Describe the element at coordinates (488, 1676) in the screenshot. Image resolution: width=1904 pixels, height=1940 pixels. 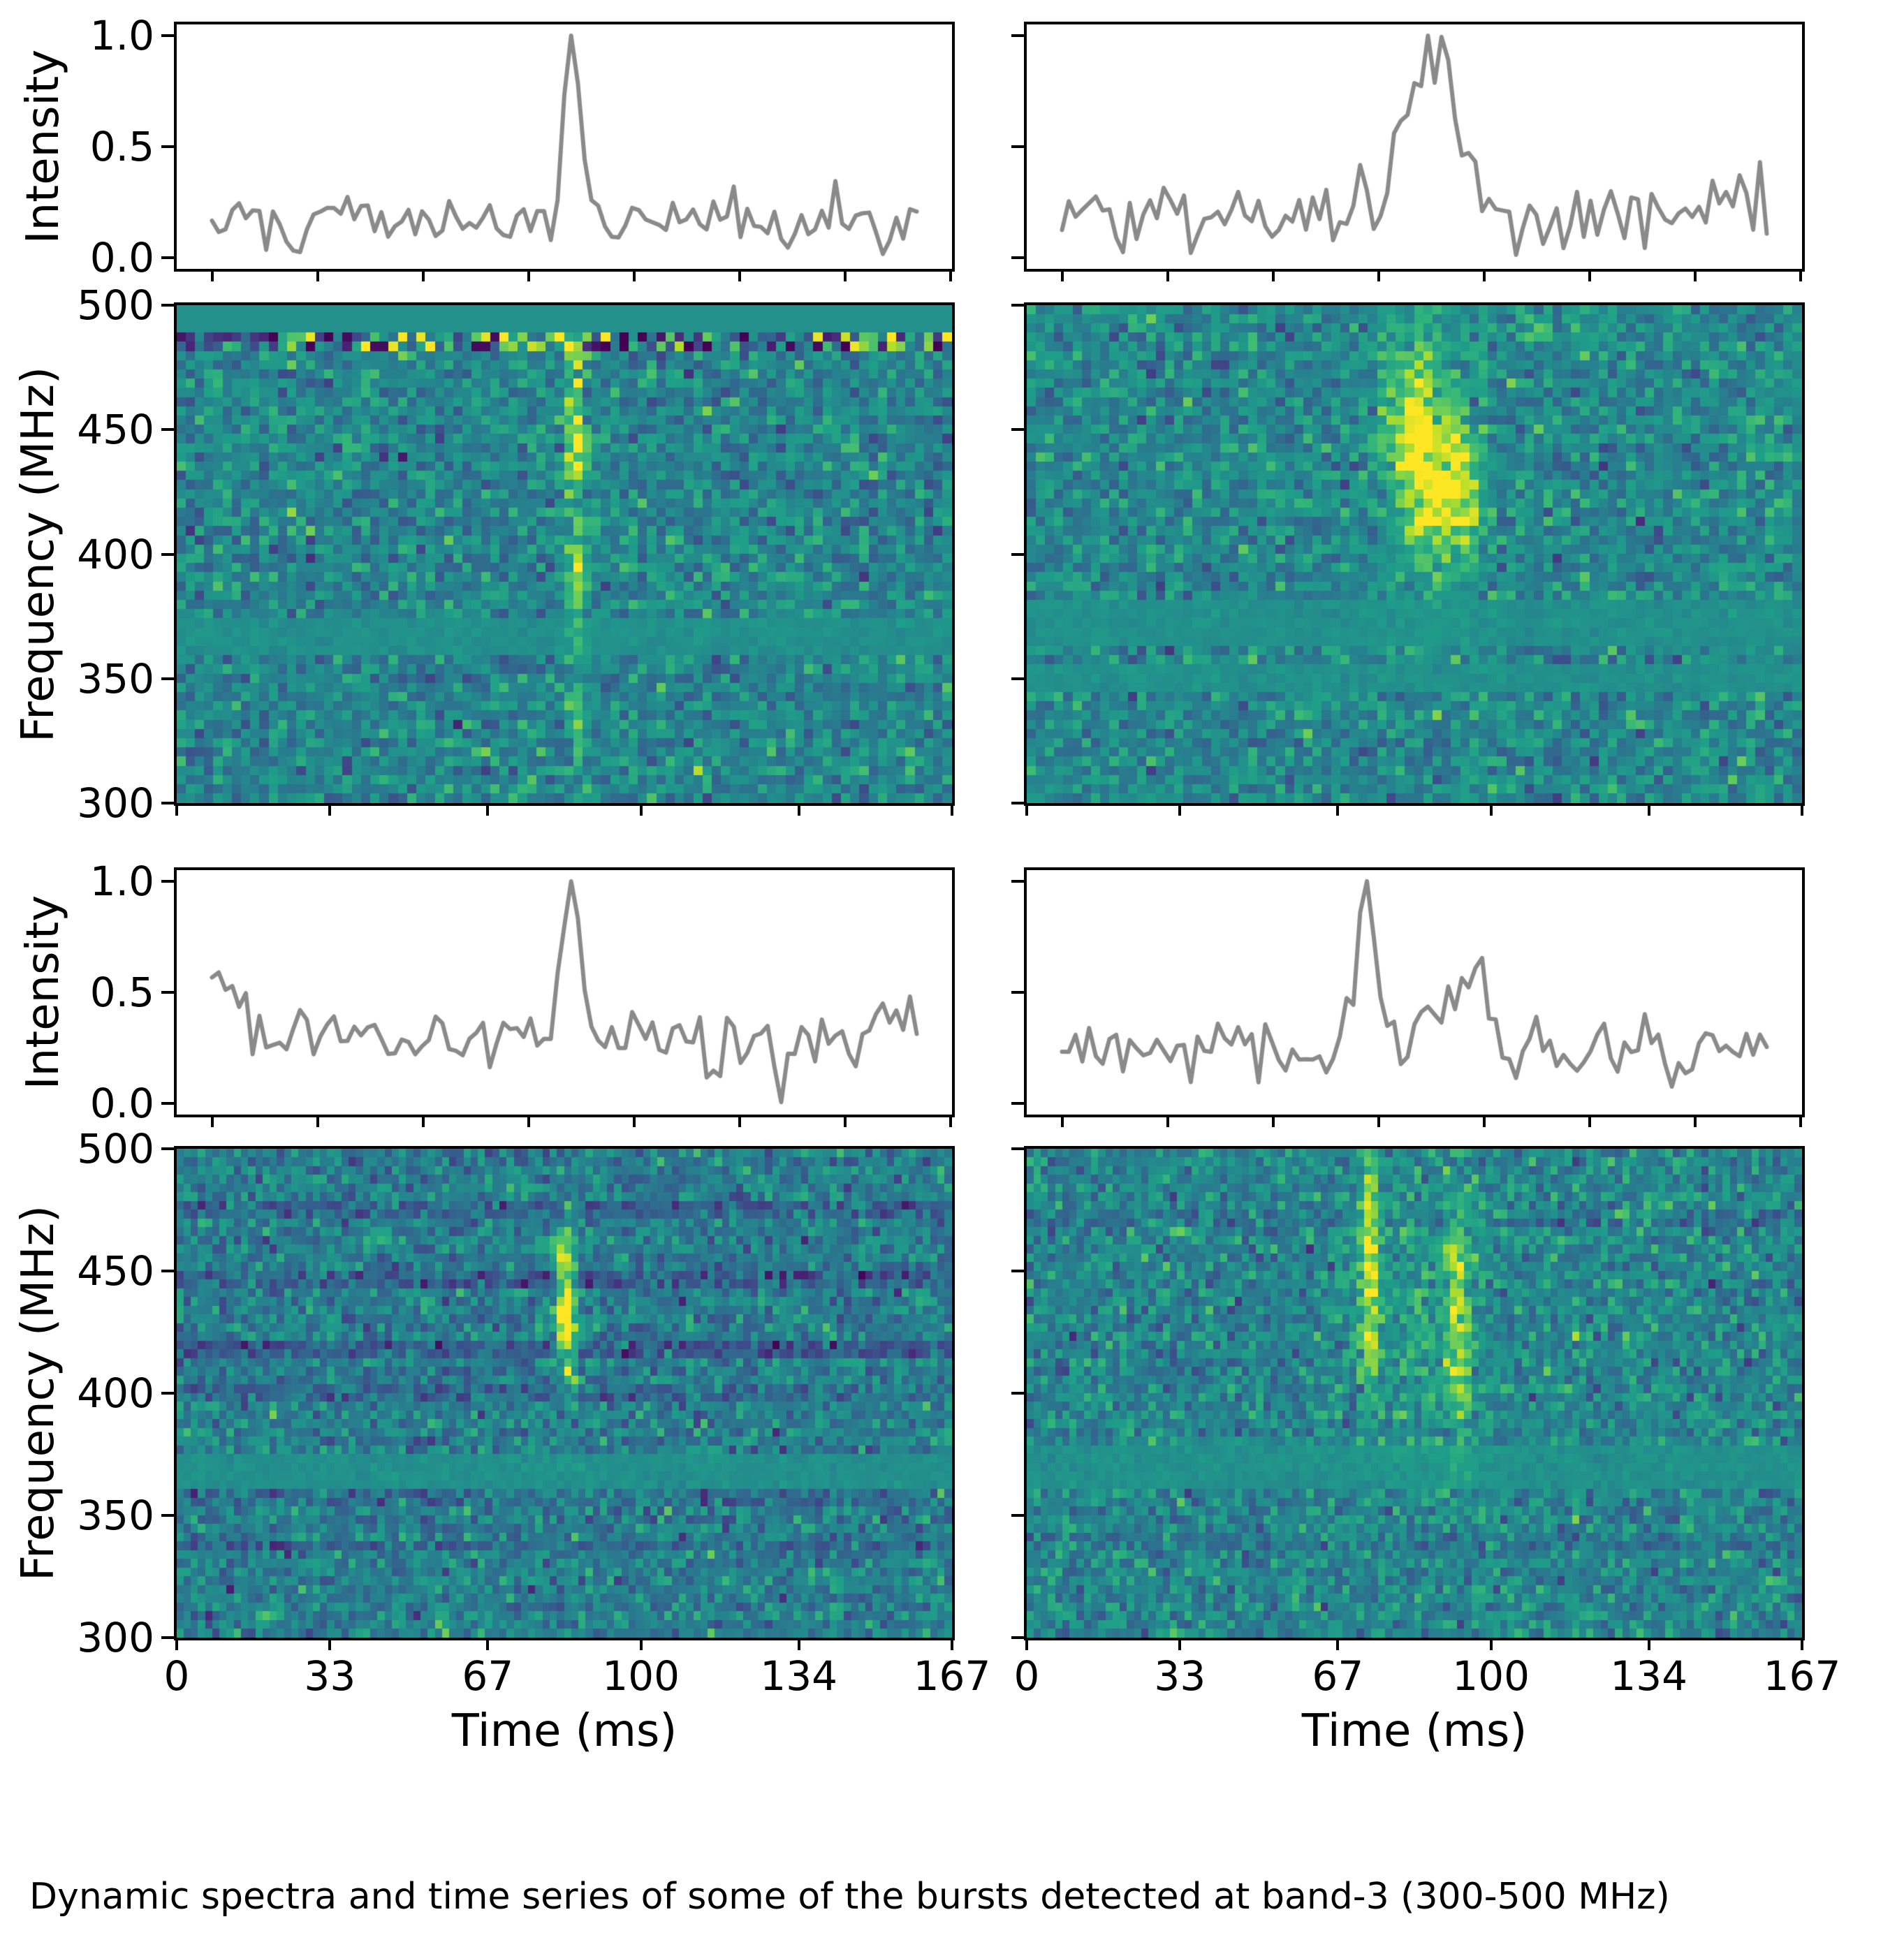
I see `x-tick-label-time: 67` at that location.